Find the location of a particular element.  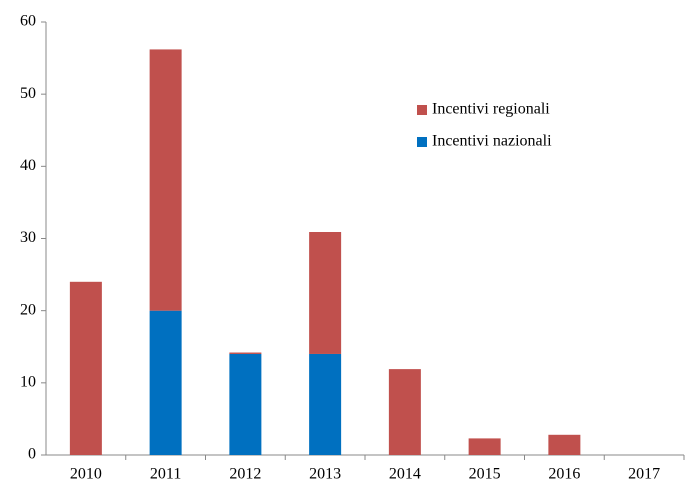

x-tick-label: 2015 is located at coordinates (485, 474).